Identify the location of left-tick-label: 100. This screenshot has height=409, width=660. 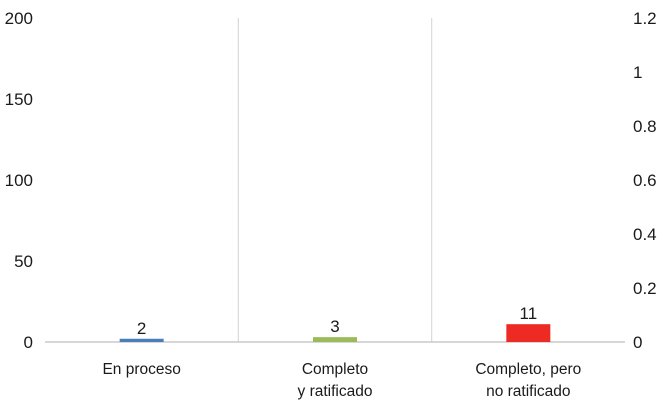
(19, 180).